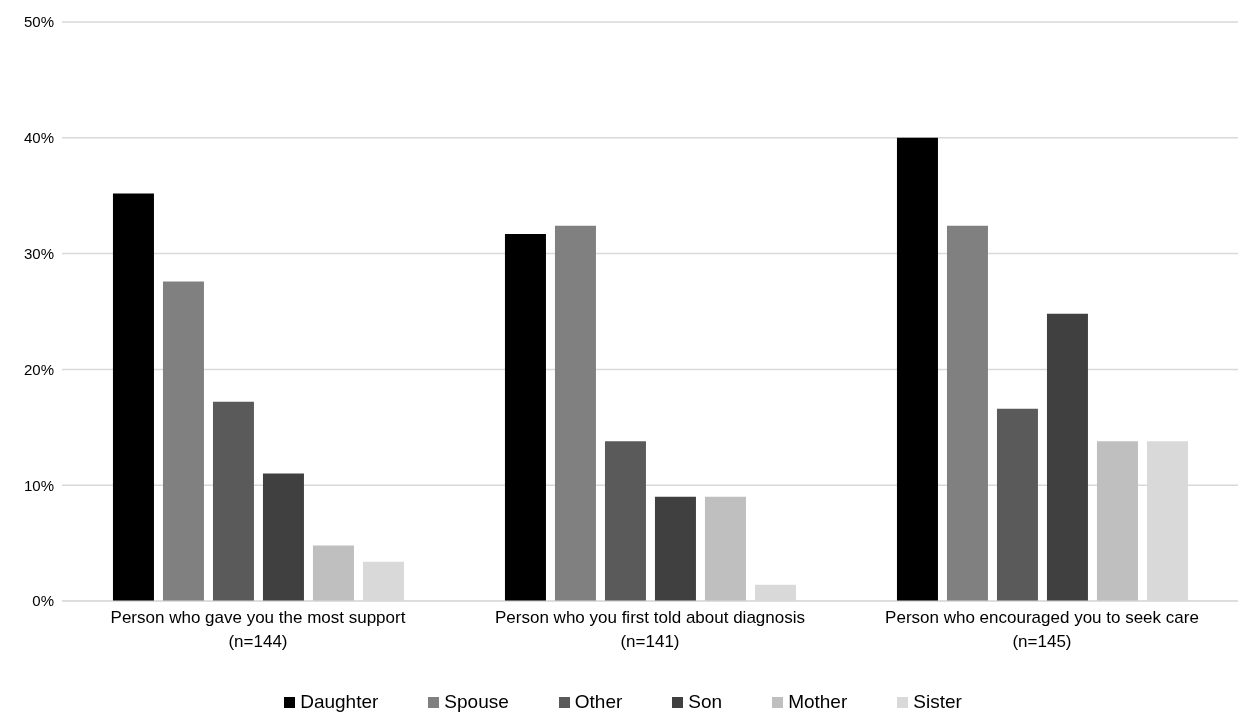  I want to click on y-tick-label: 0%, so click(43, 601).